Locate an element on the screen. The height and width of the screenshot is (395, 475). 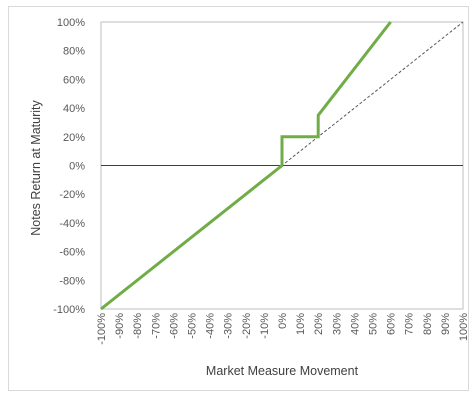
y-tick-label: 60% is located at coordinates (74, 80).